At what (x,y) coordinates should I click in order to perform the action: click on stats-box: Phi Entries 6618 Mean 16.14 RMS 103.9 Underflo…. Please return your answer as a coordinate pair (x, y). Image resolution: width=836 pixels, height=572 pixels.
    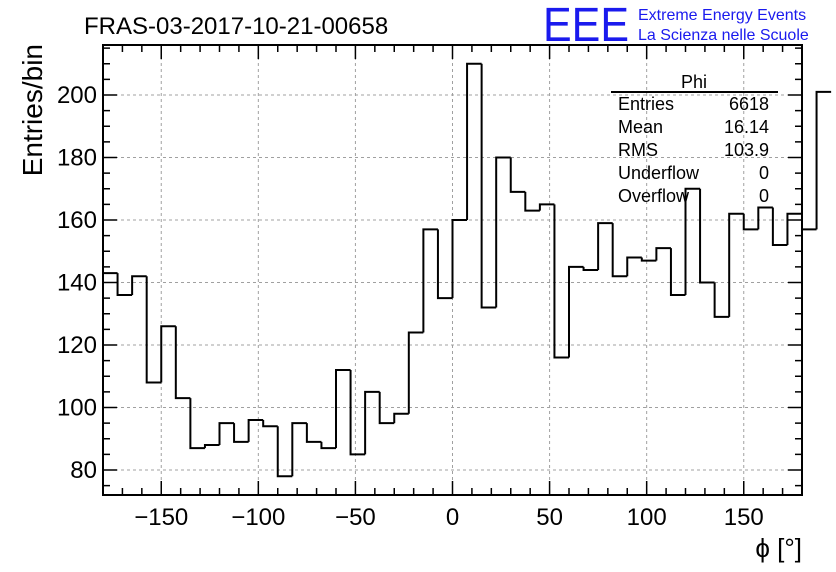
    Looking at the image, I should click on (694, 139).